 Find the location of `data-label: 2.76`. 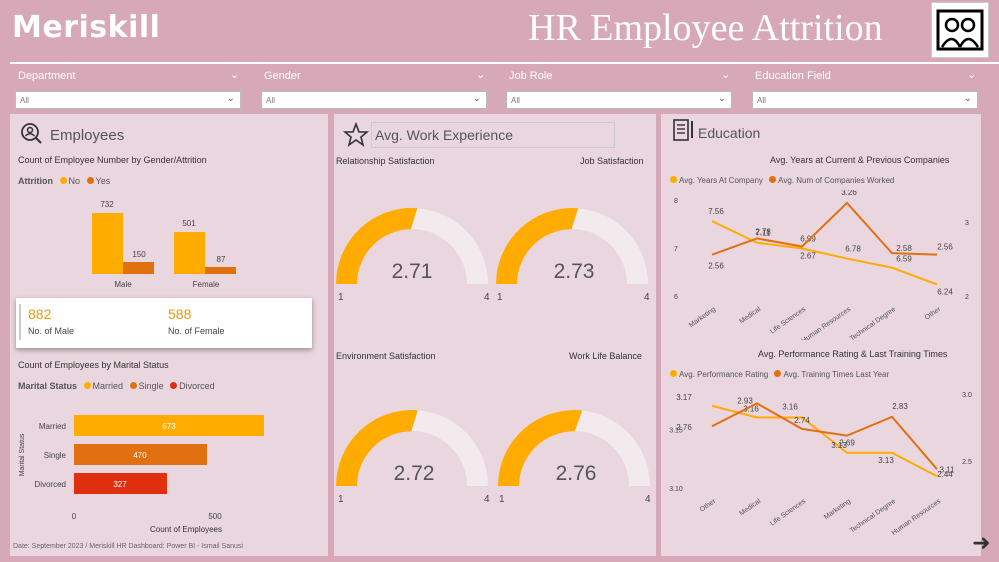

data-label: 2.76 is located at coordinates (684, 427).